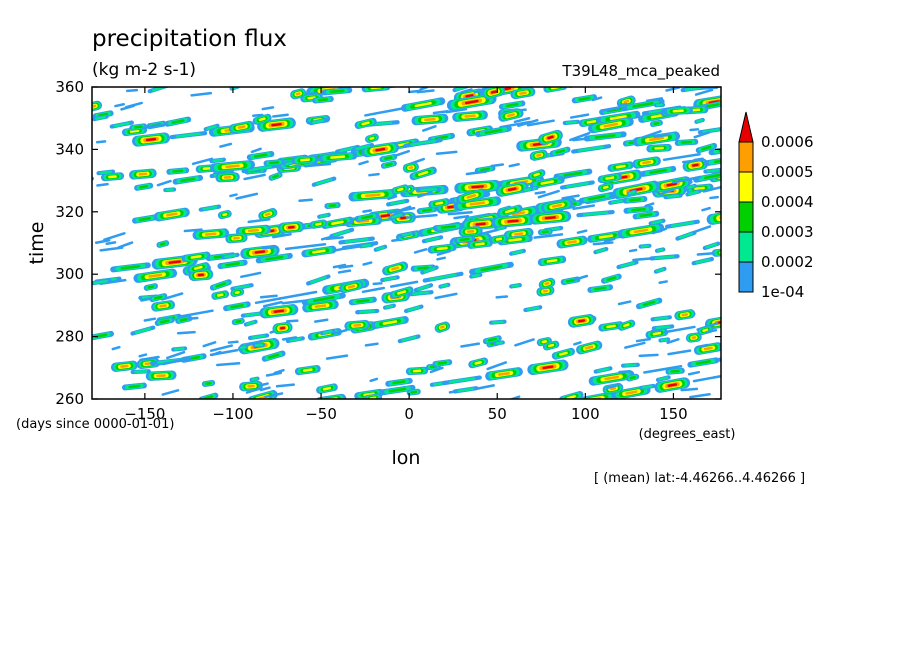 This screenshot has width=904, height=654. I want to click on y-tick-label: 300, so click(69, 274).